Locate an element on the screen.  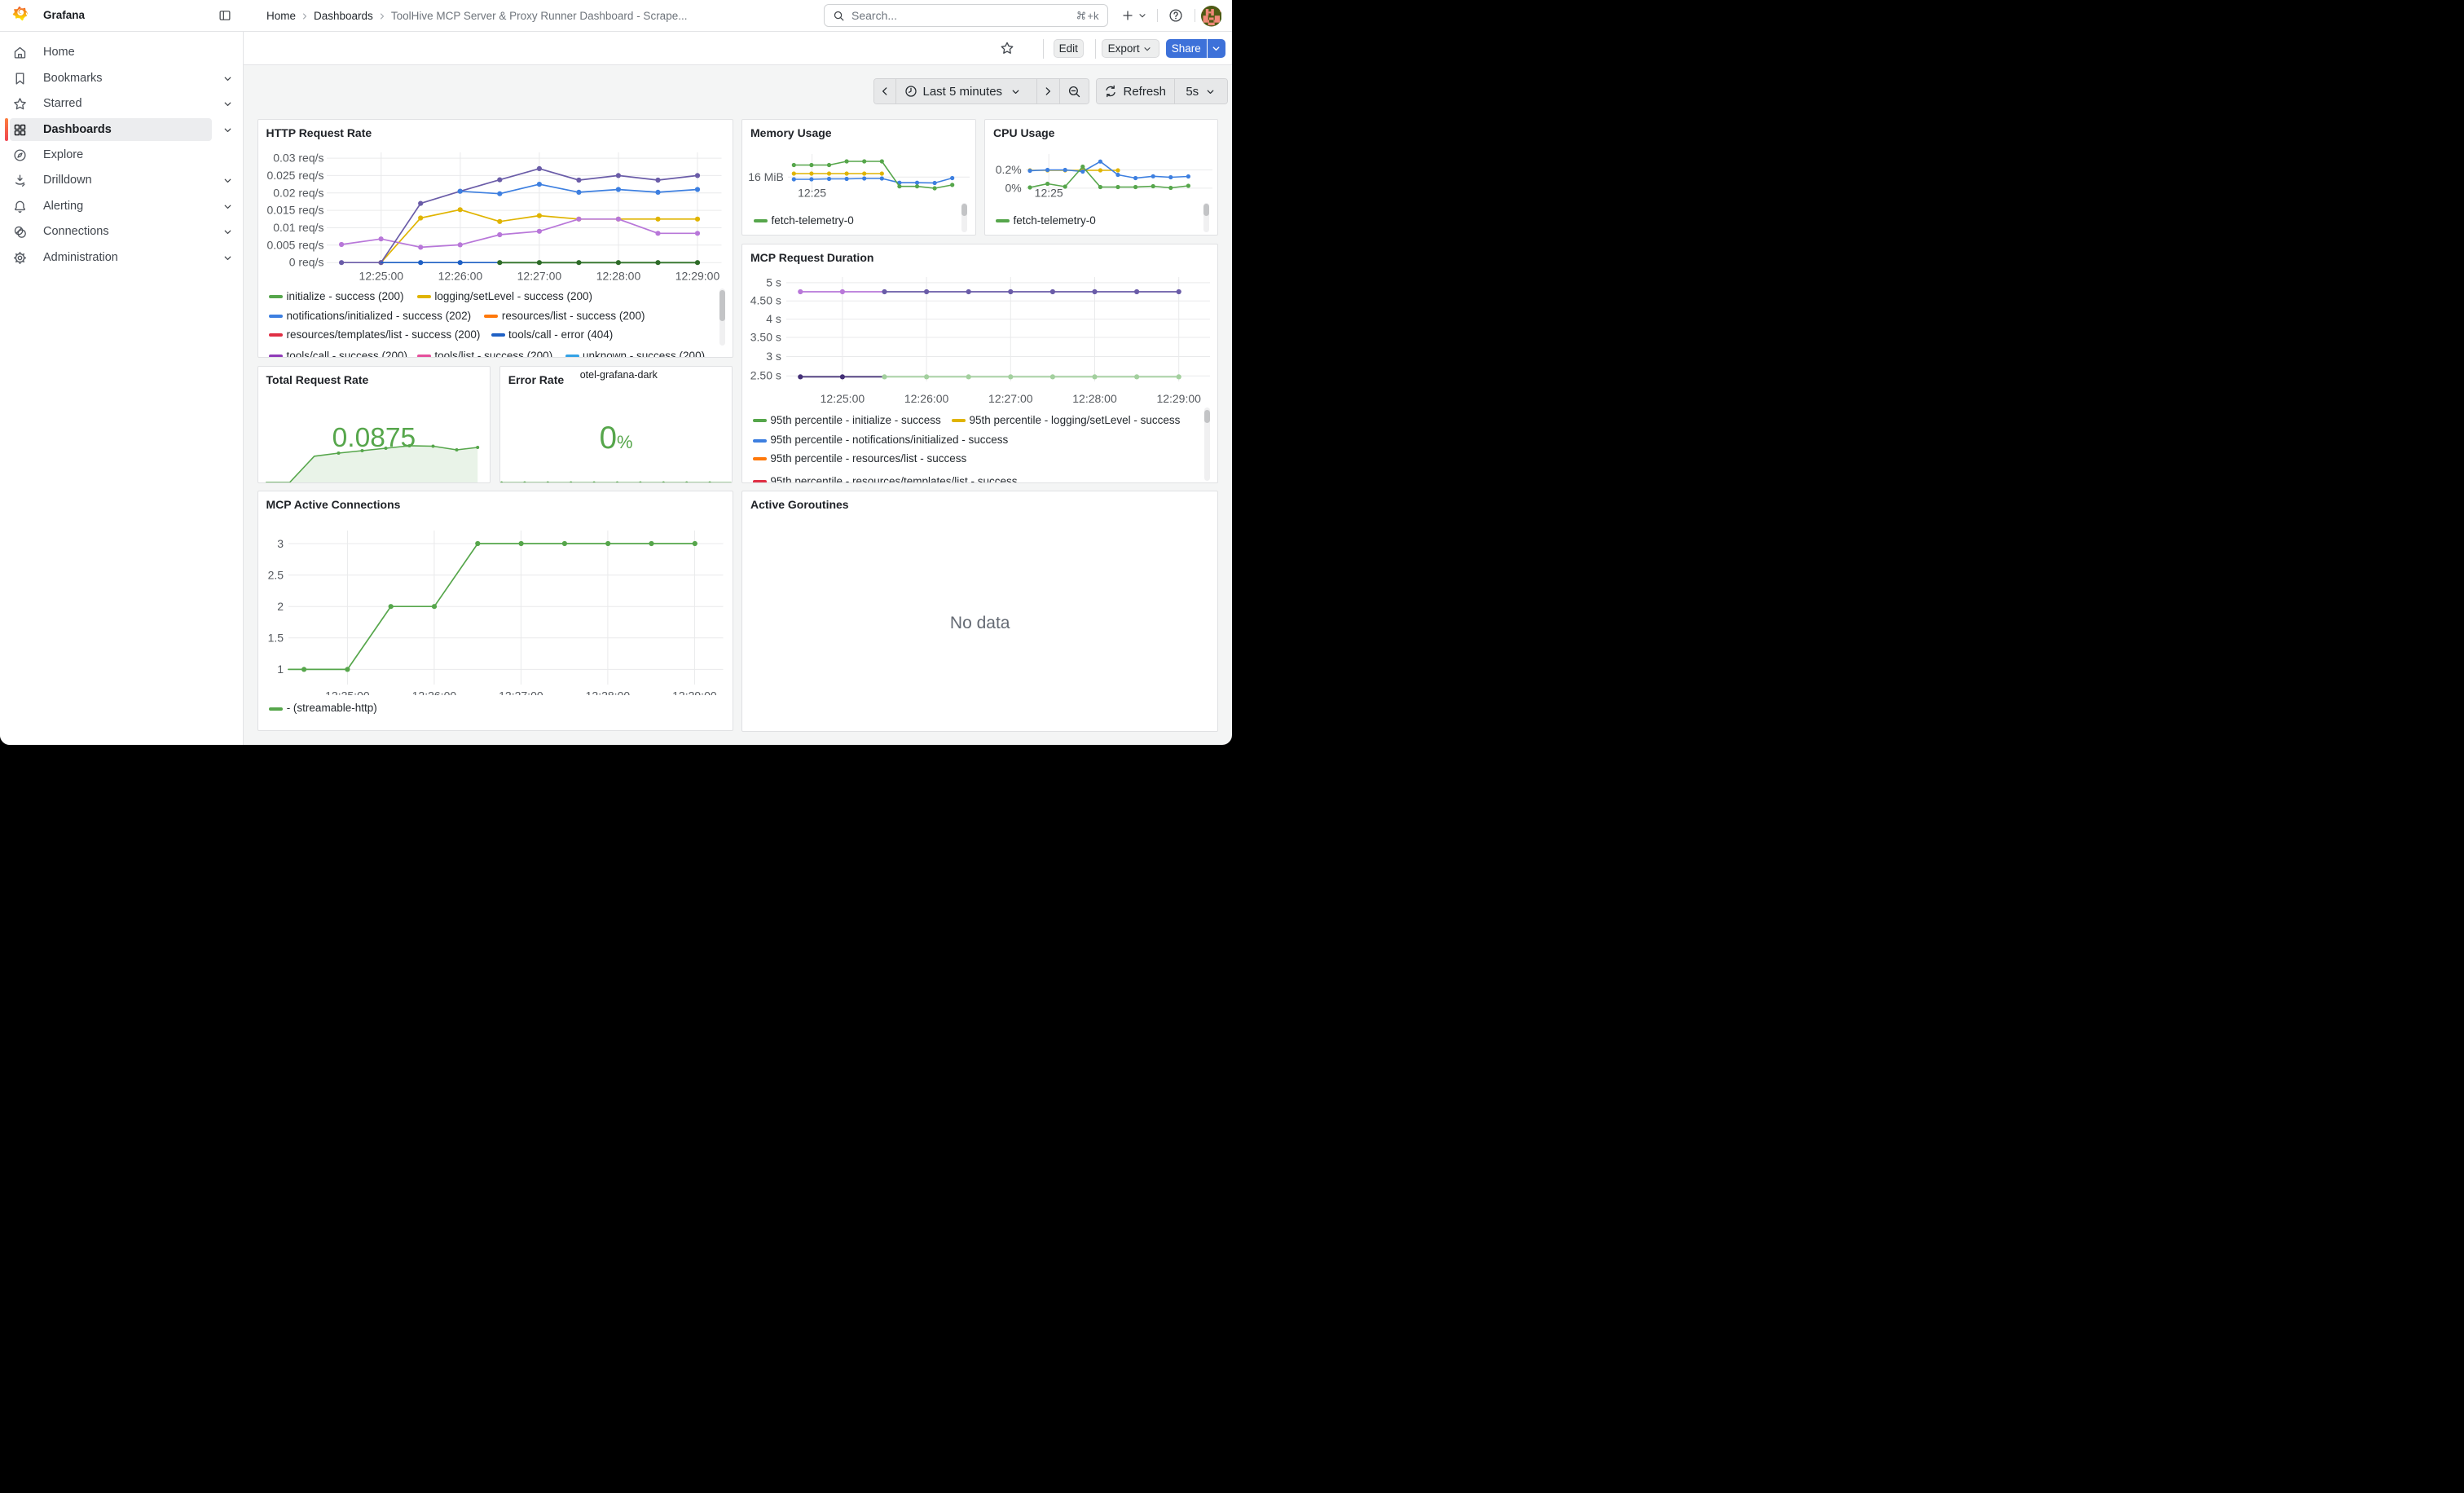
svg-text: 16 MiB is located at coordinates (766, 177).